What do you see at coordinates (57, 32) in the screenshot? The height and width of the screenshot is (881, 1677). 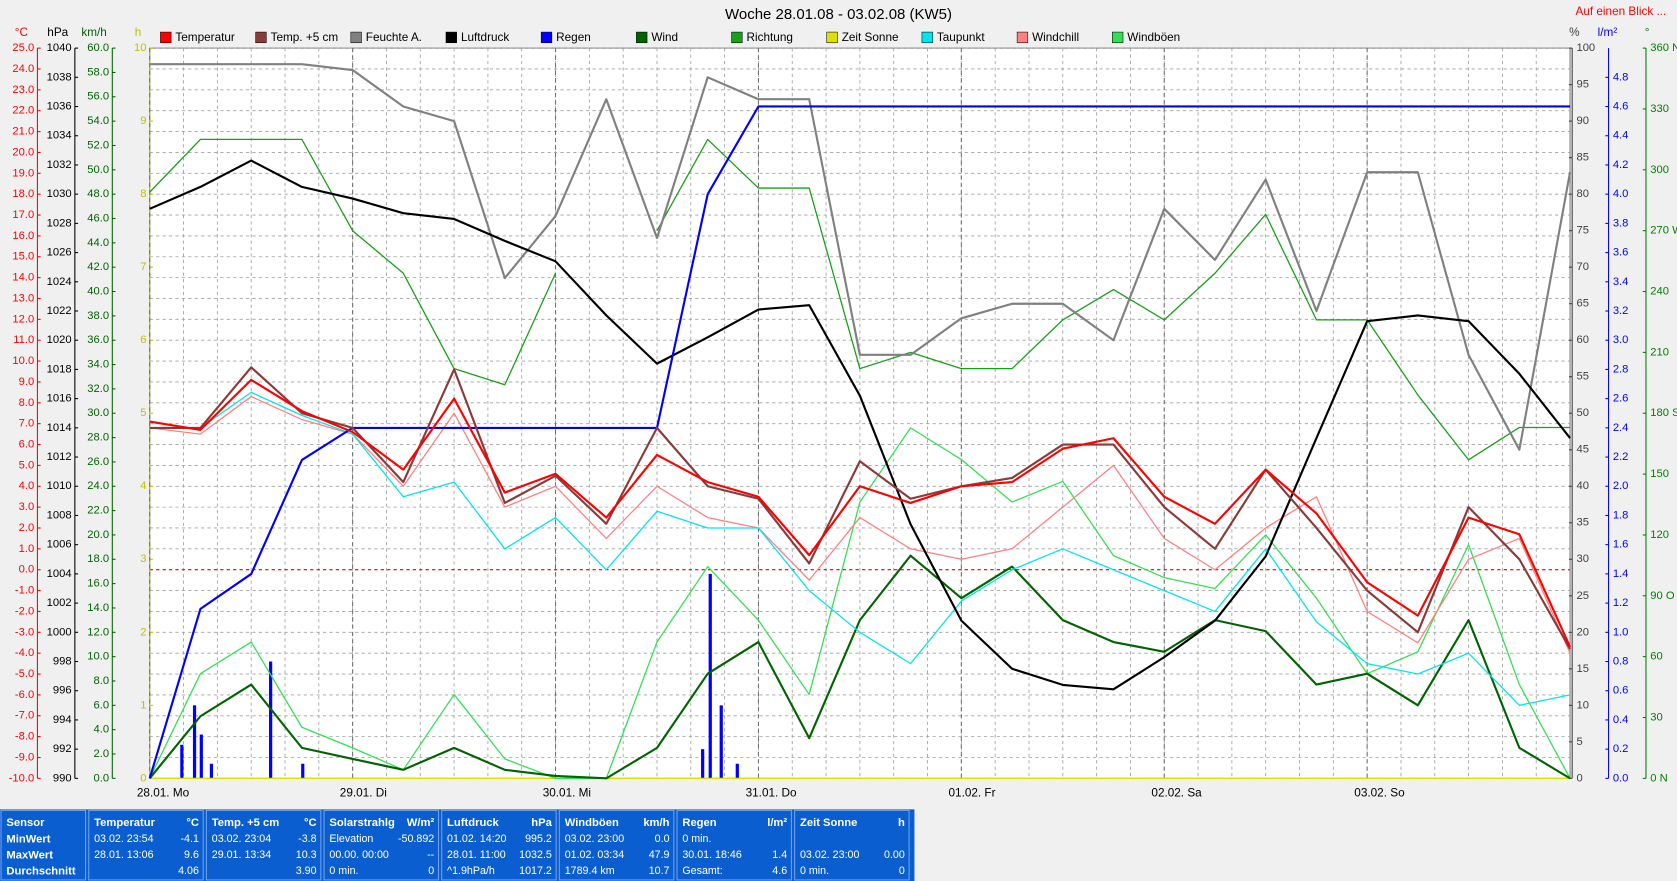 I see `axis-unit: hPa` at bounding box center [57, 32].